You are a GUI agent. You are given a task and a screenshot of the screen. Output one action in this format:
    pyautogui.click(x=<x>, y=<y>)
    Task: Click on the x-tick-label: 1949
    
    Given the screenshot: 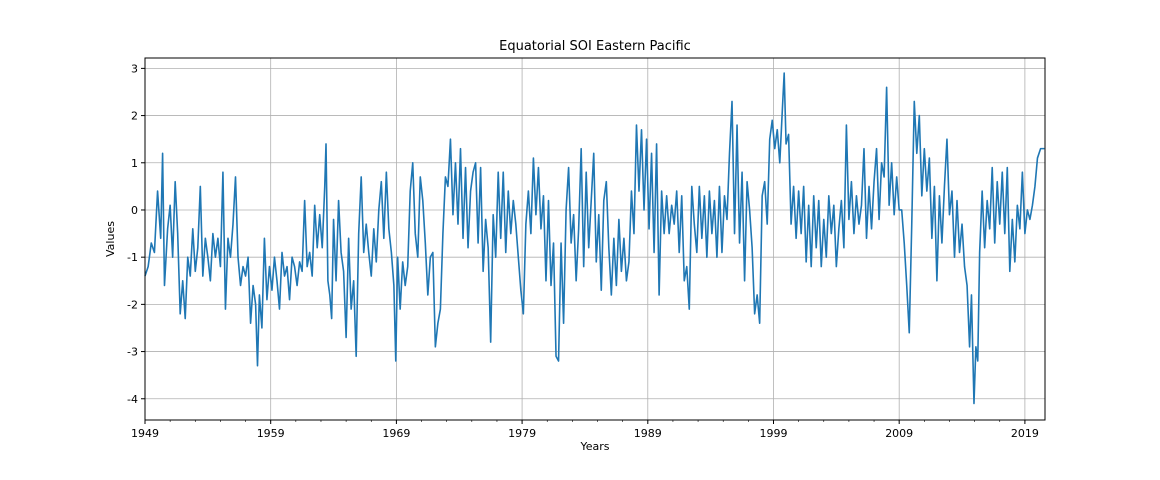 What is the action you would take?
    pyautogui.click(x=145, y=433)
    